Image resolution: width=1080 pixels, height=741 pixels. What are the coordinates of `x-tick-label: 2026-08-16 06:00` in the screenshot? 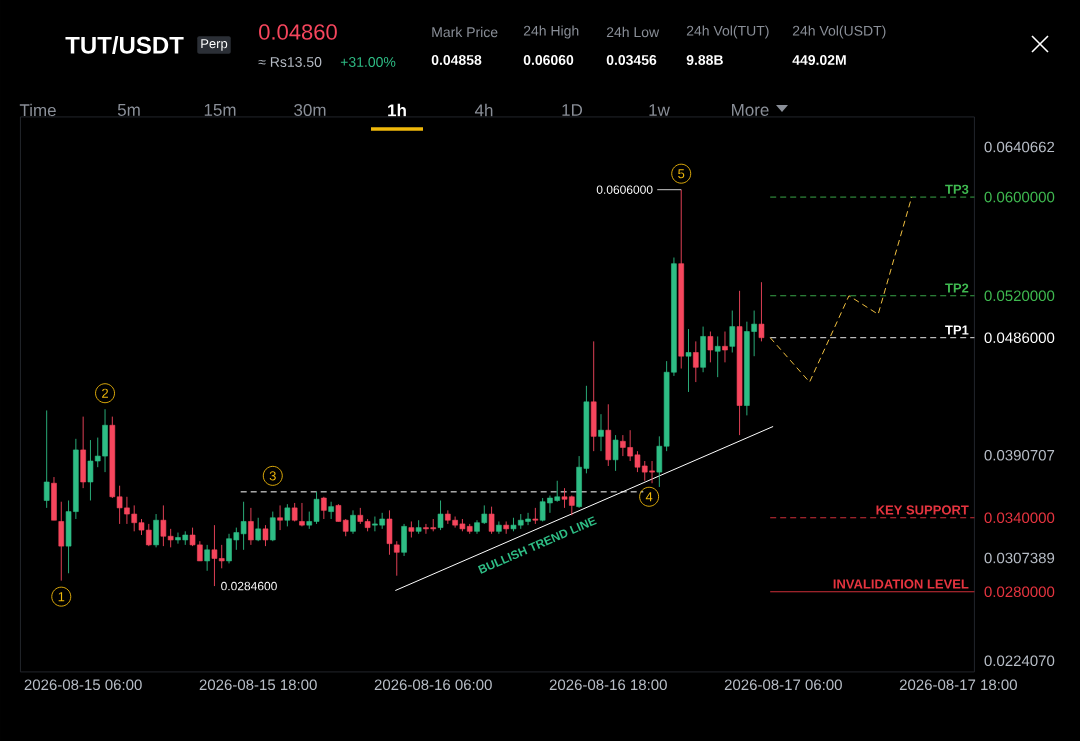 It's located at (433, 685).